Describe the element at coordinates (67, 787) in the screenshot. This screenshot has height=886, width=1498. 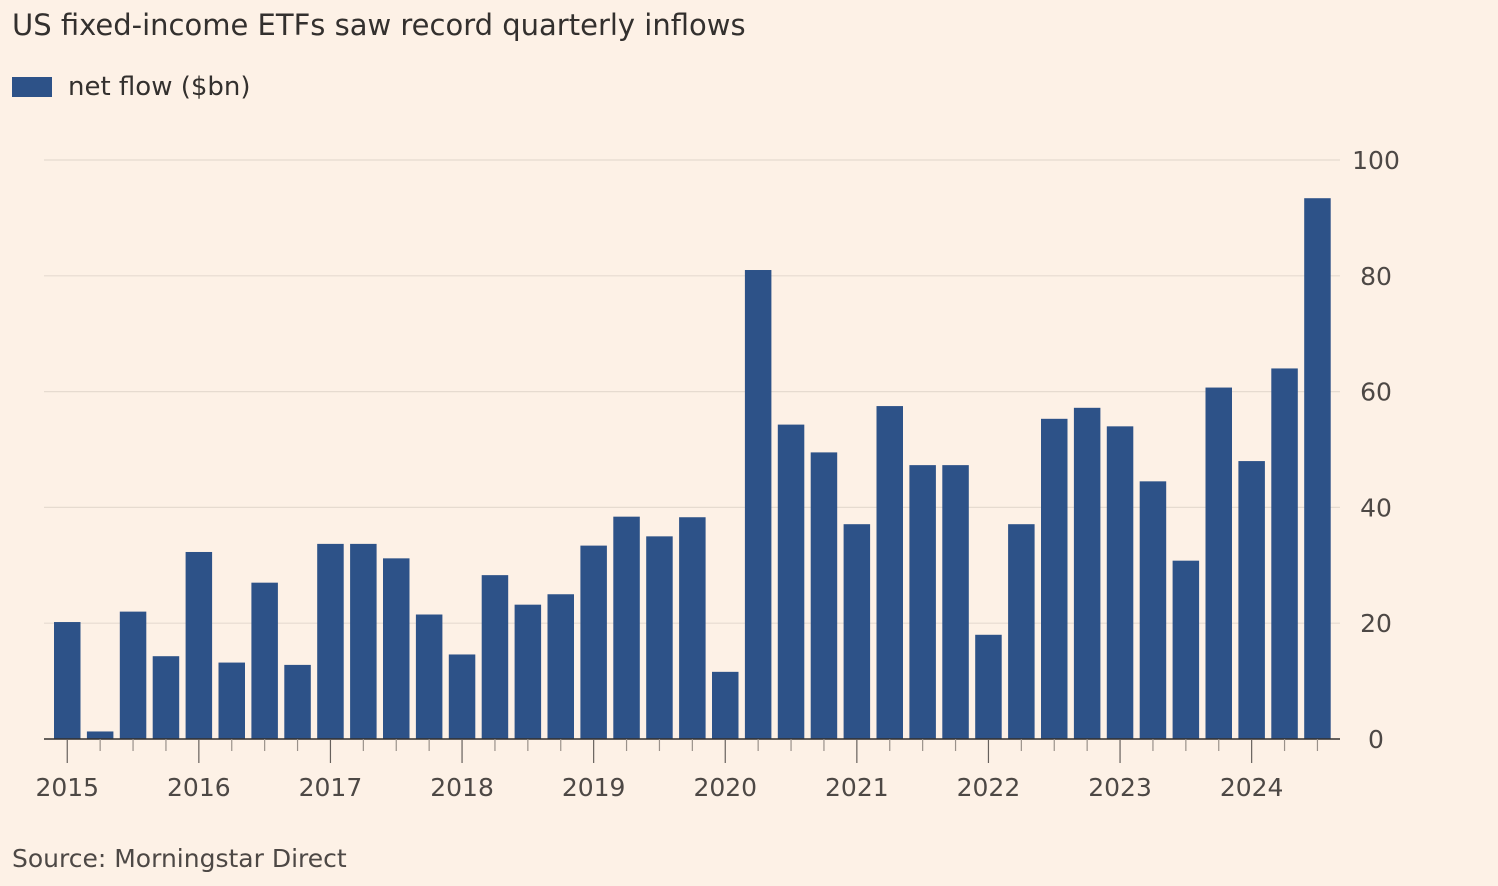
I see `x-tick-label: 2015` at that location.